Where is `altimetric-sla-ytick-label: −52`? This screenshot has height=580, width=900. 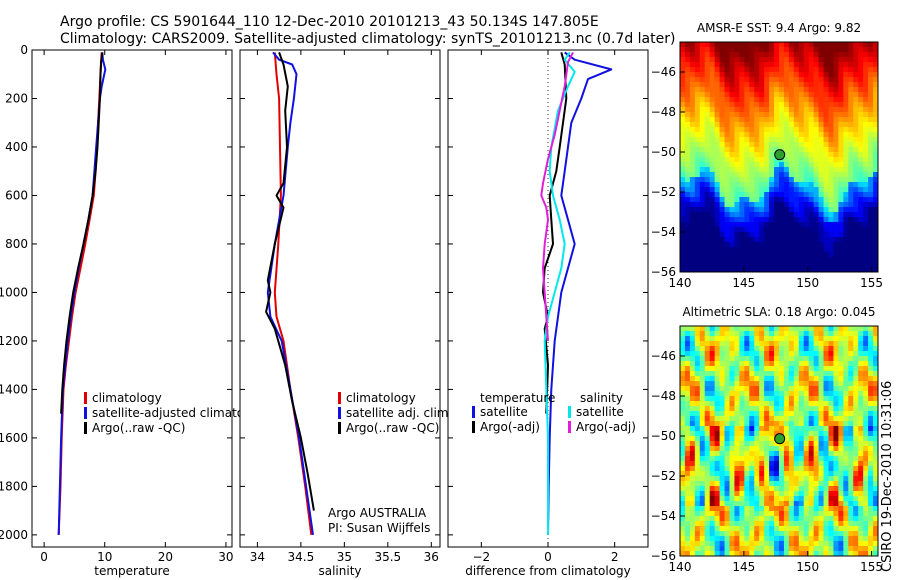
altimetric-sla-ytick-label: −52 is located at coordinates (663, 476).